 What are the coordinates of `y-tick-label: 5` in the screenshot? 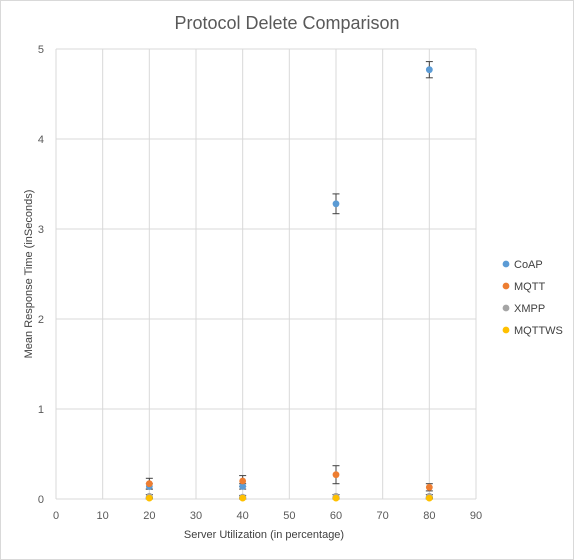 It's located at (41, 50).